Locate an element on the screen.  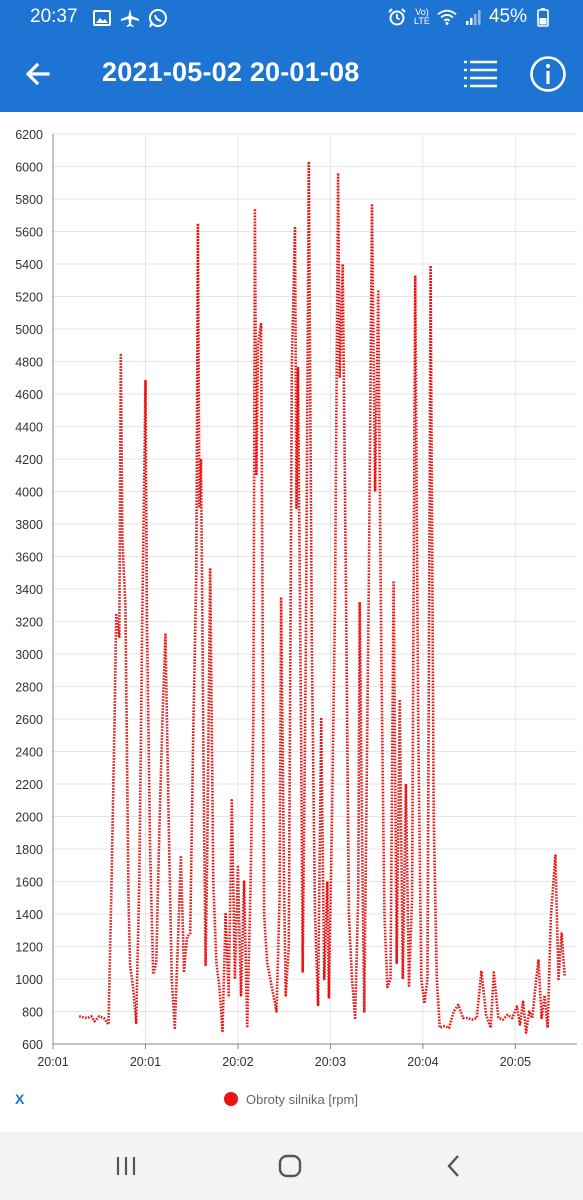
y-tick-label: 5000 is located at coordinates (29, 330).